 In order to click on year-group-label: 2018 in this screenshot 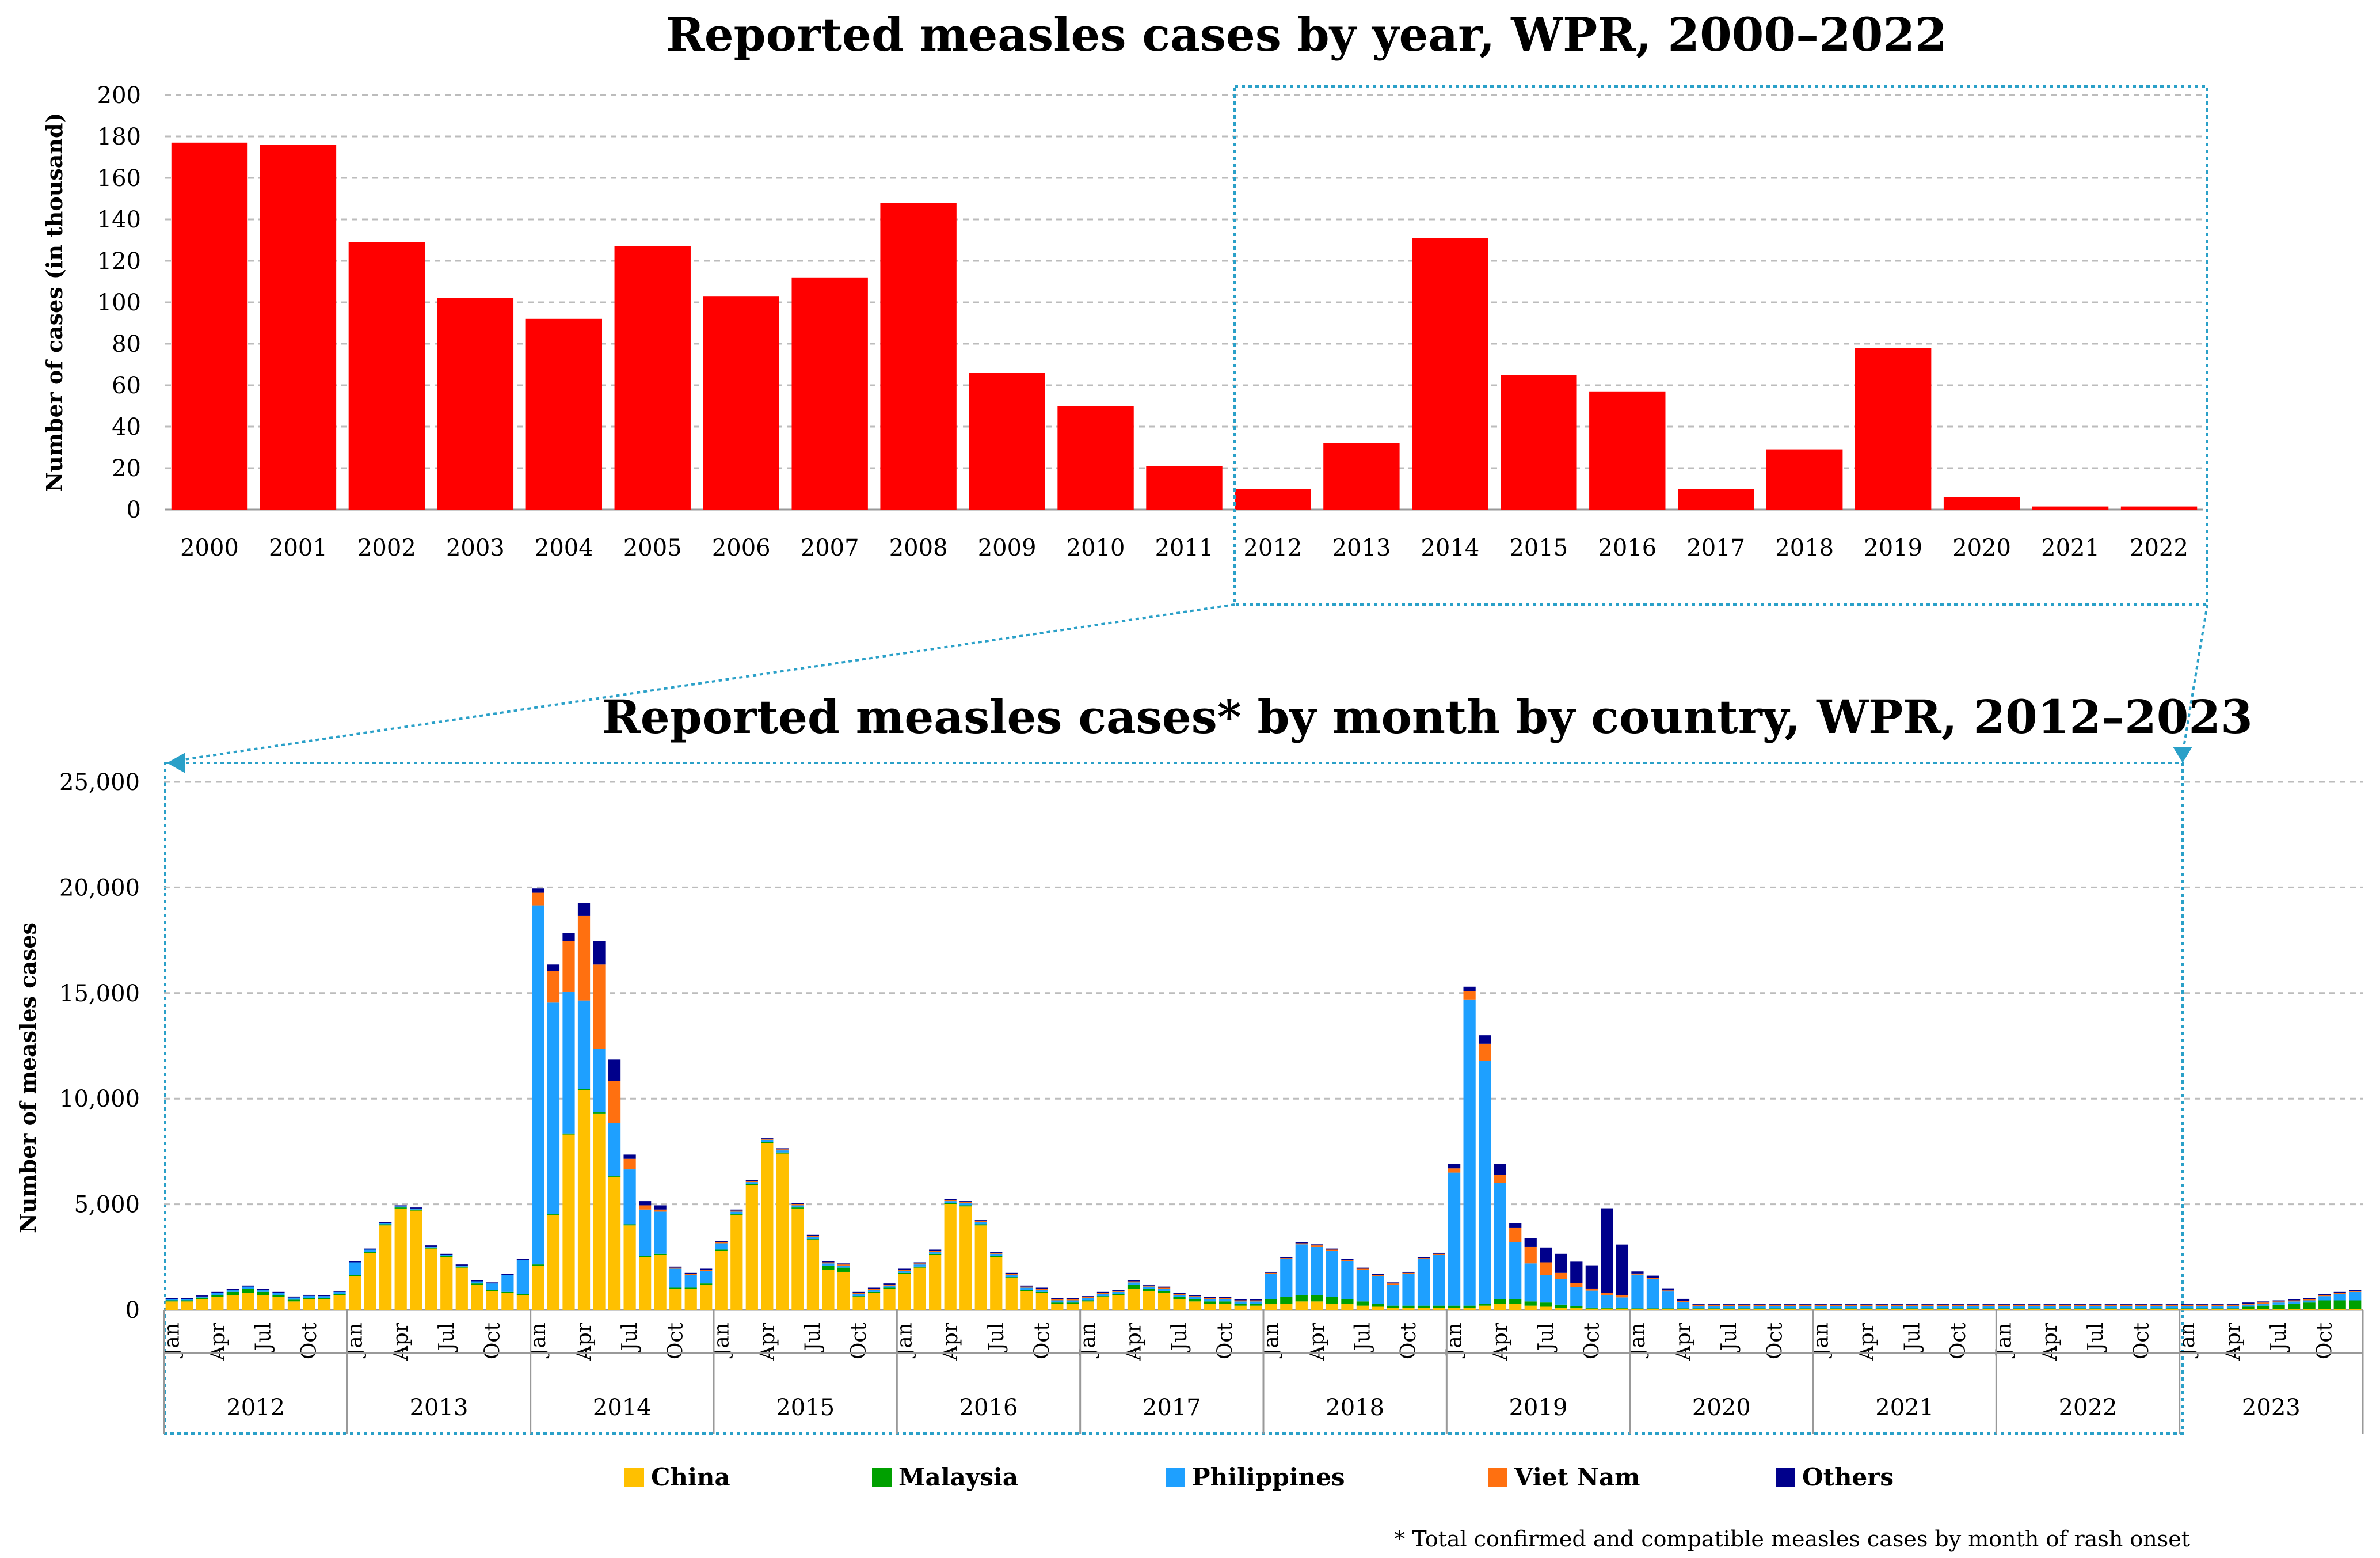, I will do `click(1355, 1408)`.